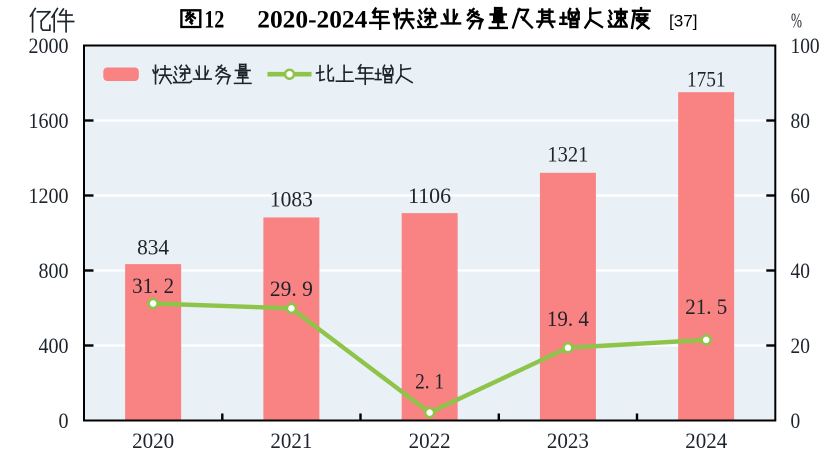  Describe the element at coordinates (153, 247) in the screenshot. I see `svg-text: 834` at that location.